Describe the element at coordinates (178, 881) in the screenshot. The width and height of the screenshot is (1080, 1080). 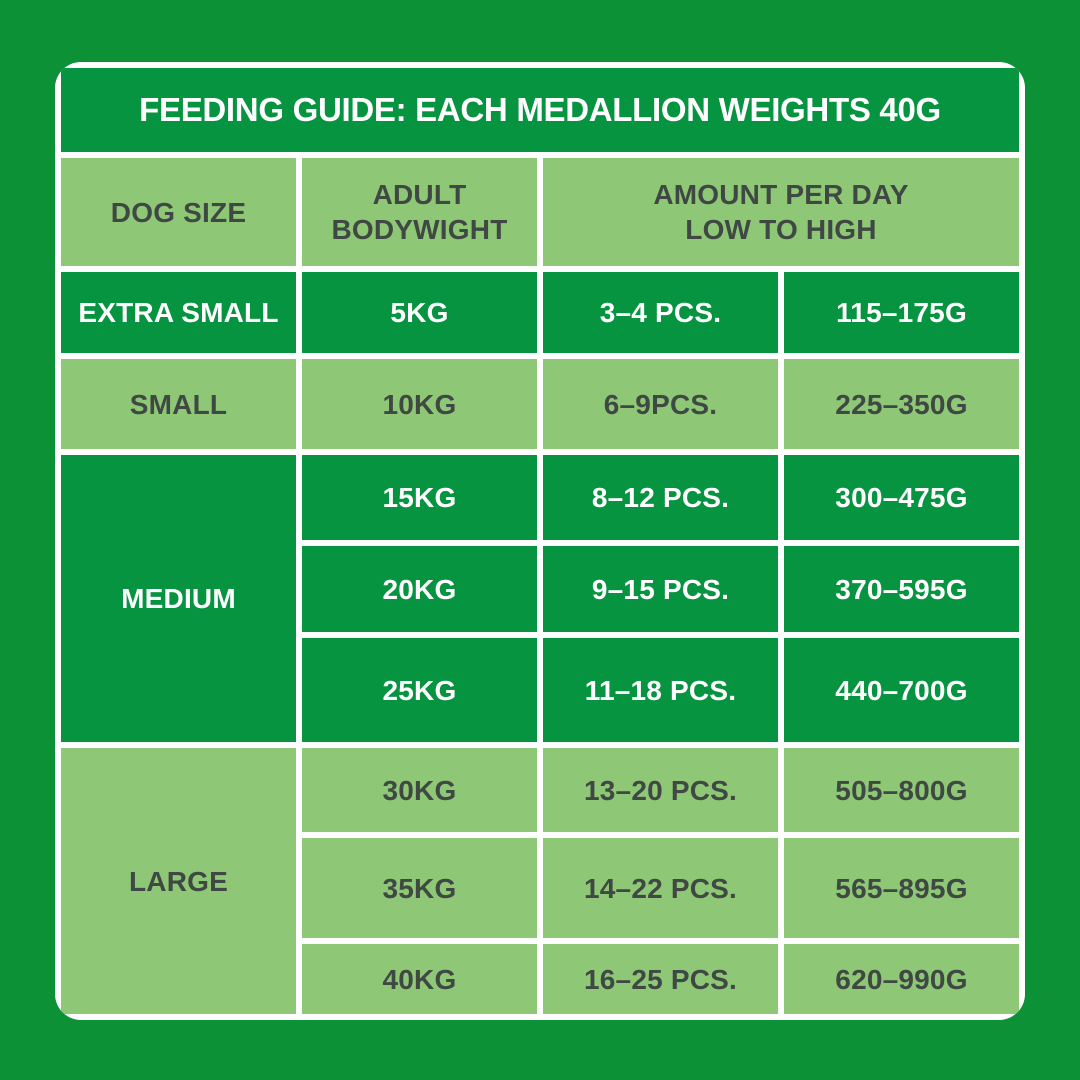
I see `size-label-large: LARGE` at that location.